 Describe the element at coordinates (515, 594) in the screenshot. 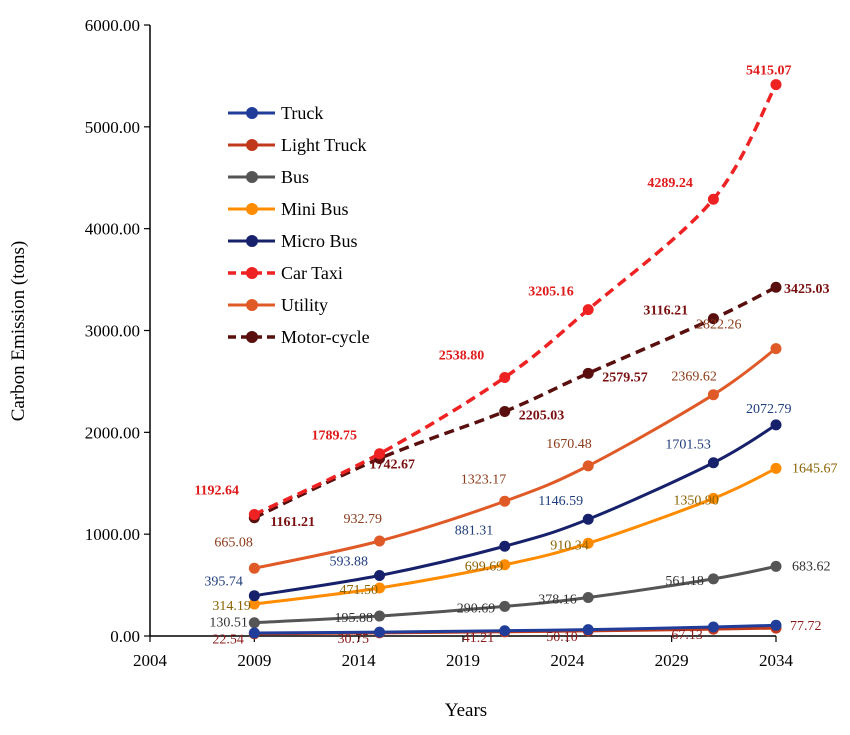

I see `series-bus` at that location.